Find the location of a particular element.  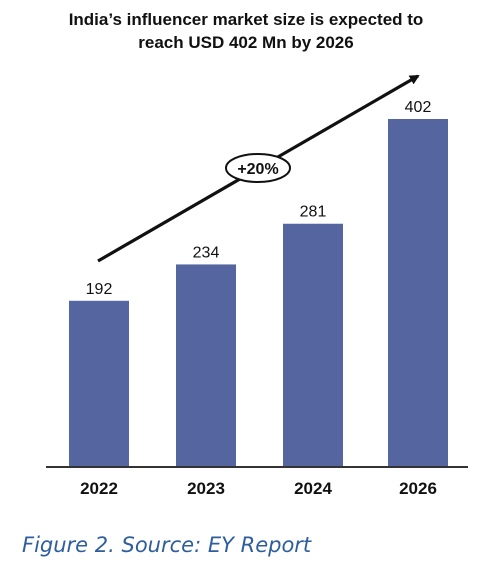

figure-caption: Figure 2. Source: EY Report is located at coordinates (167, 545).